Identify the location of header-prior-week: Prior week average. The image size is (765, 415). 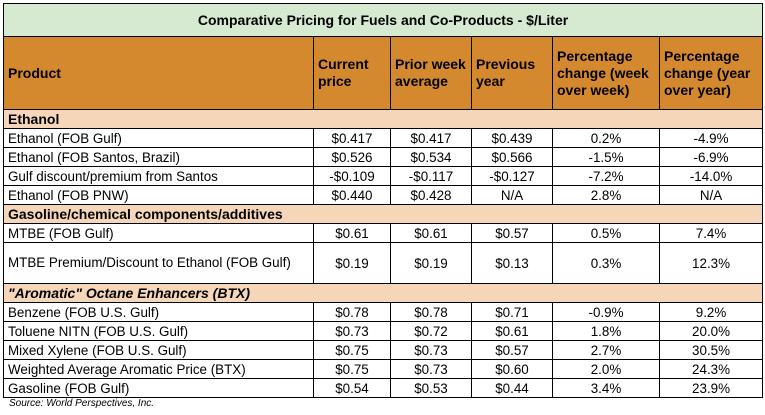
(431, 73).